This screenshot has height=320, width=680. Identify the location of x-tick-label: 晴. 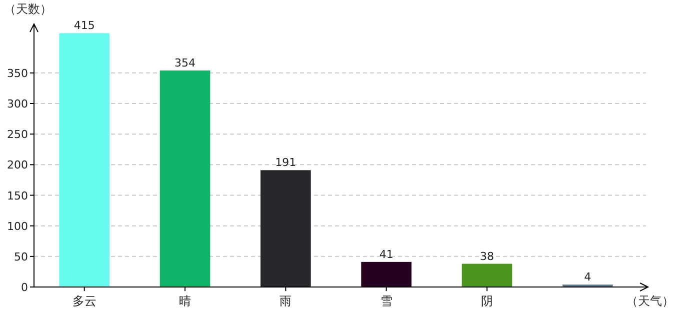
(185, 301).